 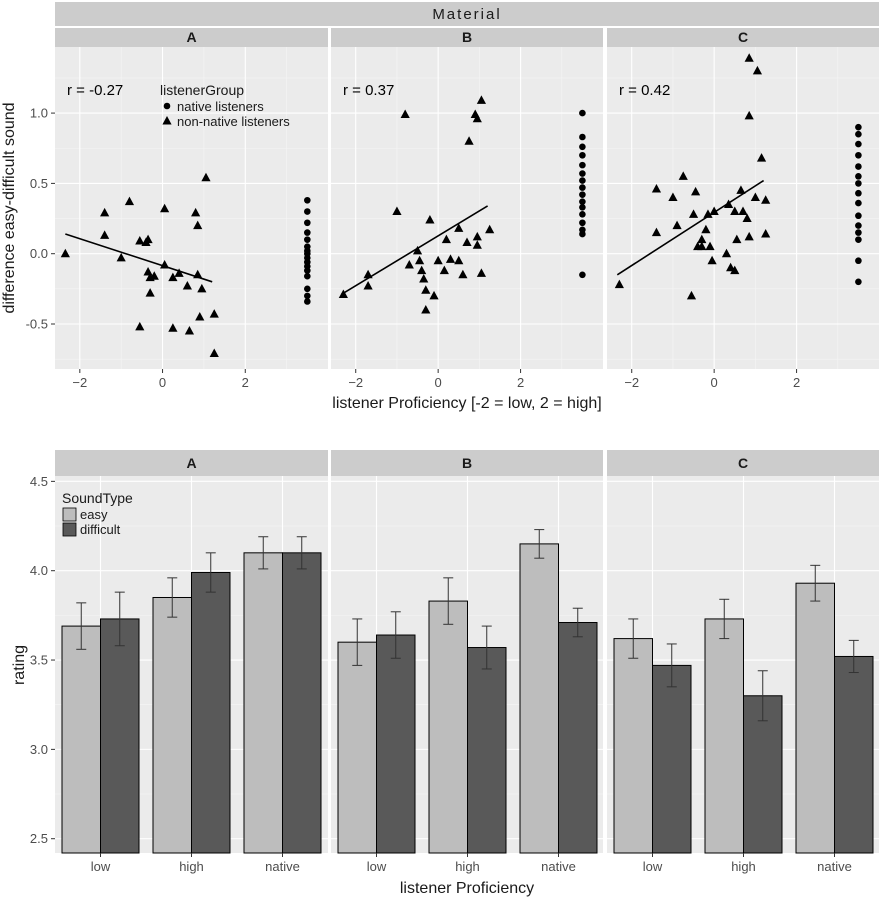 I want to click on legend-title: SoundType, so click(x=97, y=498).